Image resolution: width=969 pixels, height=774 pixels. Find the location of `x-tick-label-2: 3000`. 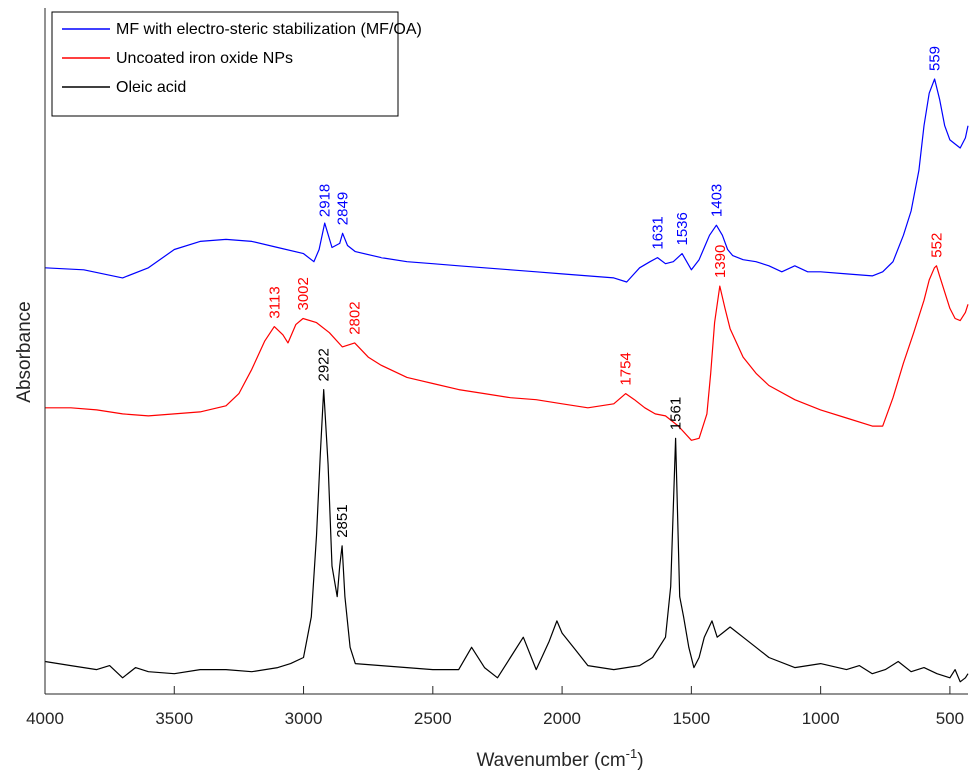

x-tick-label-2: 3000 is located at coordinates (304, 718).